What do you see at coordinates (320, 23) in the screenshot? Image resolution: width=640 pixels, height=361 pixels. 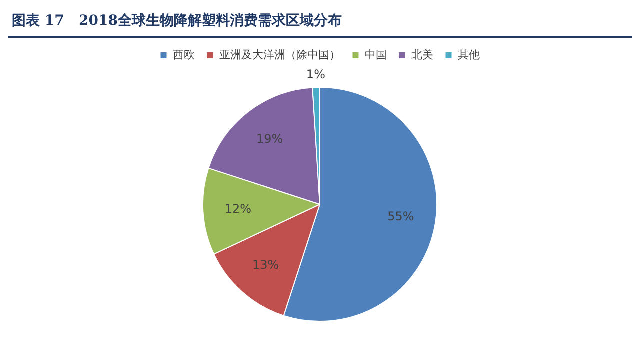 I see `chart-title: 图表 17 2018全球生物降解塑料消费需求区域分布` at bounding box center [320, 23].